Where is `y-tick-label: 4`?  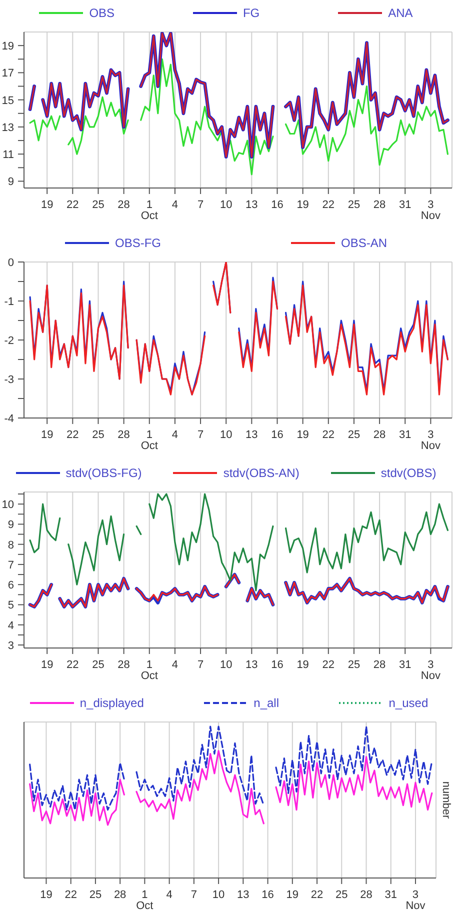 y-tick-label: 4 is located at coordinates (11, 626).